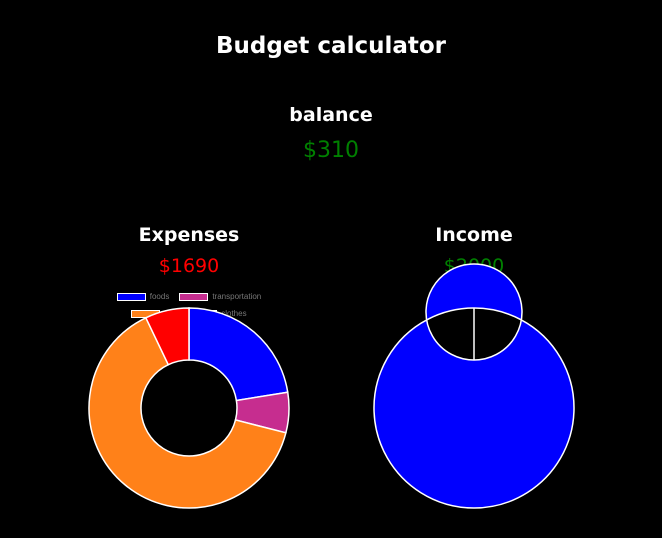 This screenshot has height=538, width=662. What do you see at coordinates (331, 150) in the screenshot?
I see `balance-value: $310` at bounding box center [331, 150].